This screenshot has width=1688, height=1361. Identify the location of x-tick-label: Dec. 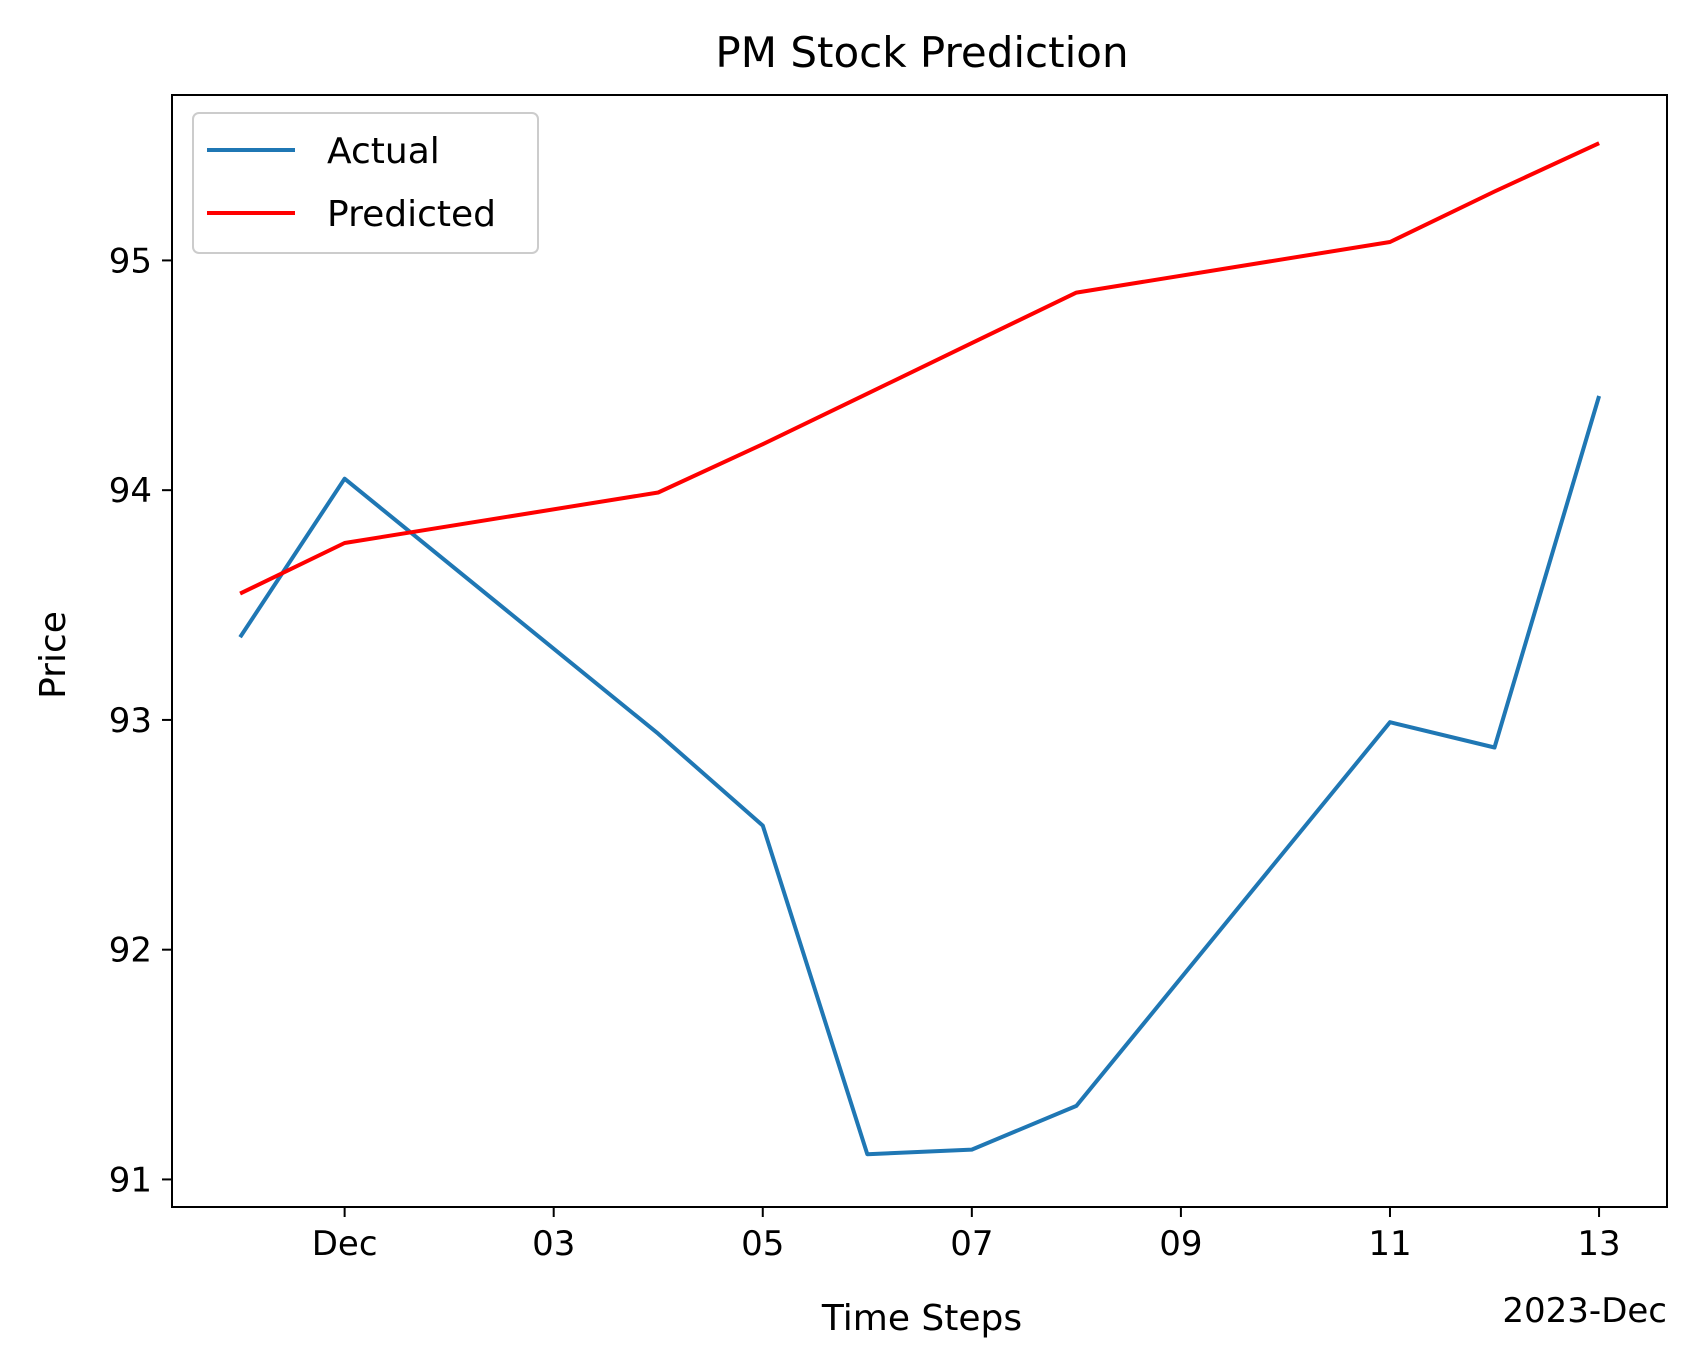
(345, 1244).